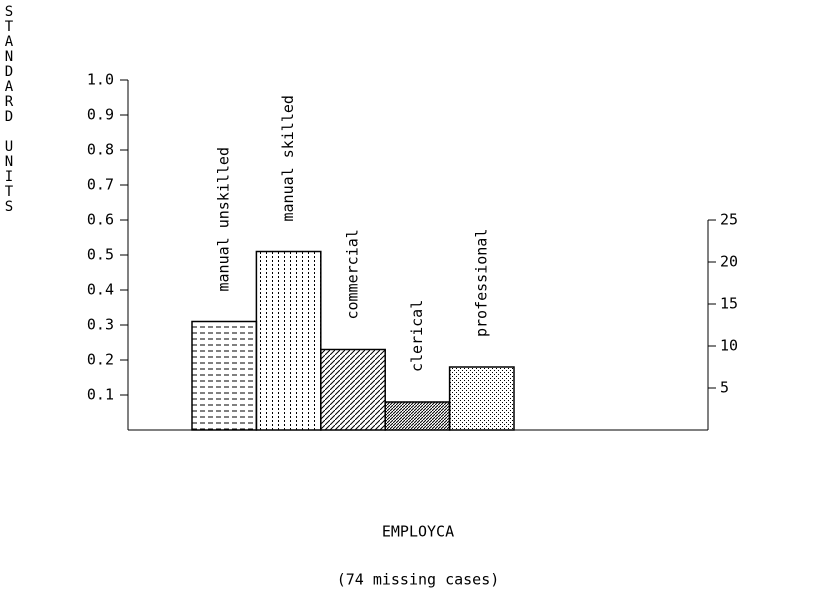 This screenshot has height=599, width=825. What do you see at coordinates (288, 158) in the screenshot?
I see `category-label: manual skilled` at bounding box center [288, 158].